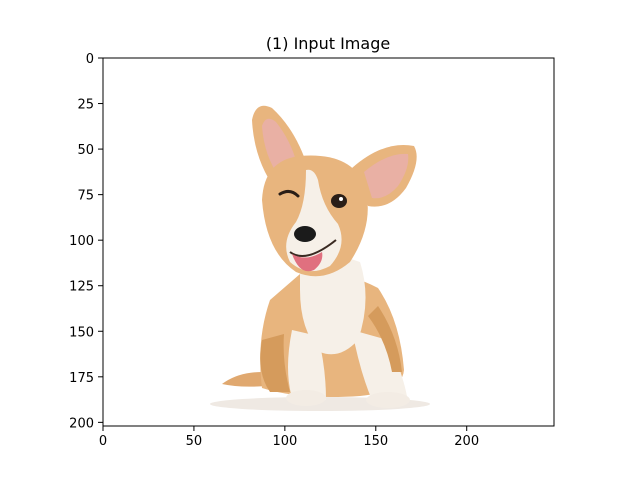  Describe the element at coordinates (85, 150) in the screenshot. I see `y-tick-label: 50` at that location.